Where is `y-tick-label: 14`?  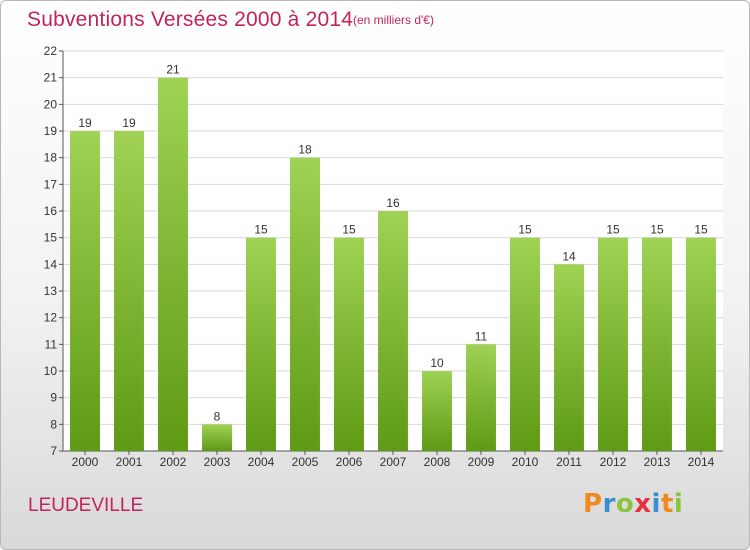 y-tick-label: 14 is located at coordinates (51, 264).